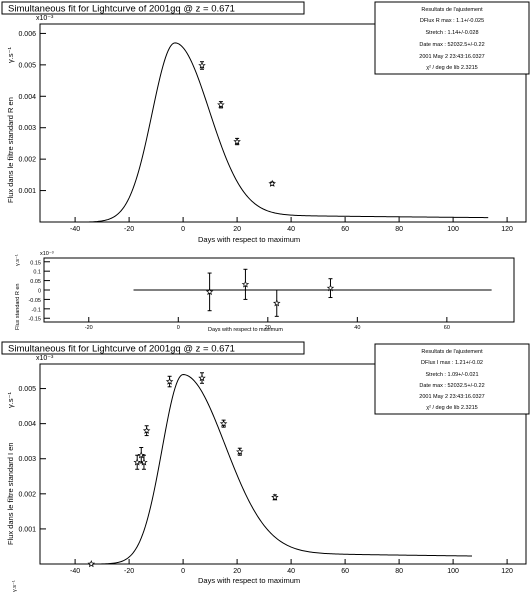 The image size is (532, 592). I want to click on panel-3-x-tick-label: 120, so click(507, 571).